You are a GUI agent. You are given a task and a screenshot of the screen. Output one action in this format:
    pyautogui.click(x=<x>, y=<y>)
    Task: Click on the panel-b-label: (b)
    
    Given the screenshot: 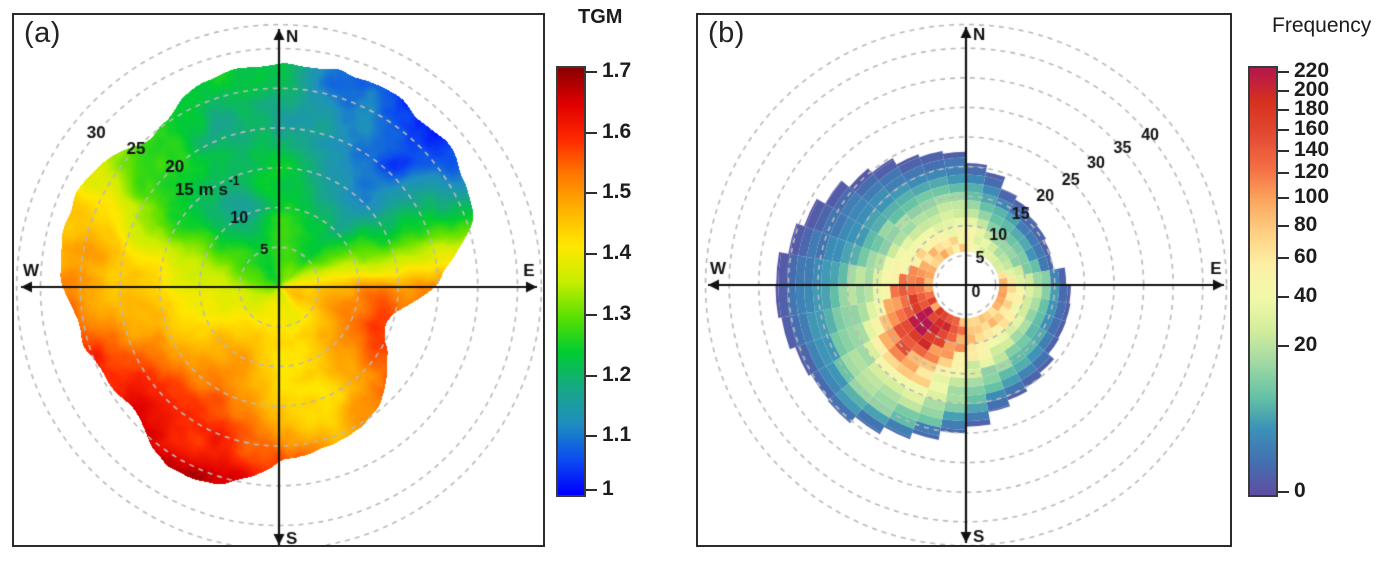 What is the action you would take?
    pyautogui.click(x=726, y=33)
    